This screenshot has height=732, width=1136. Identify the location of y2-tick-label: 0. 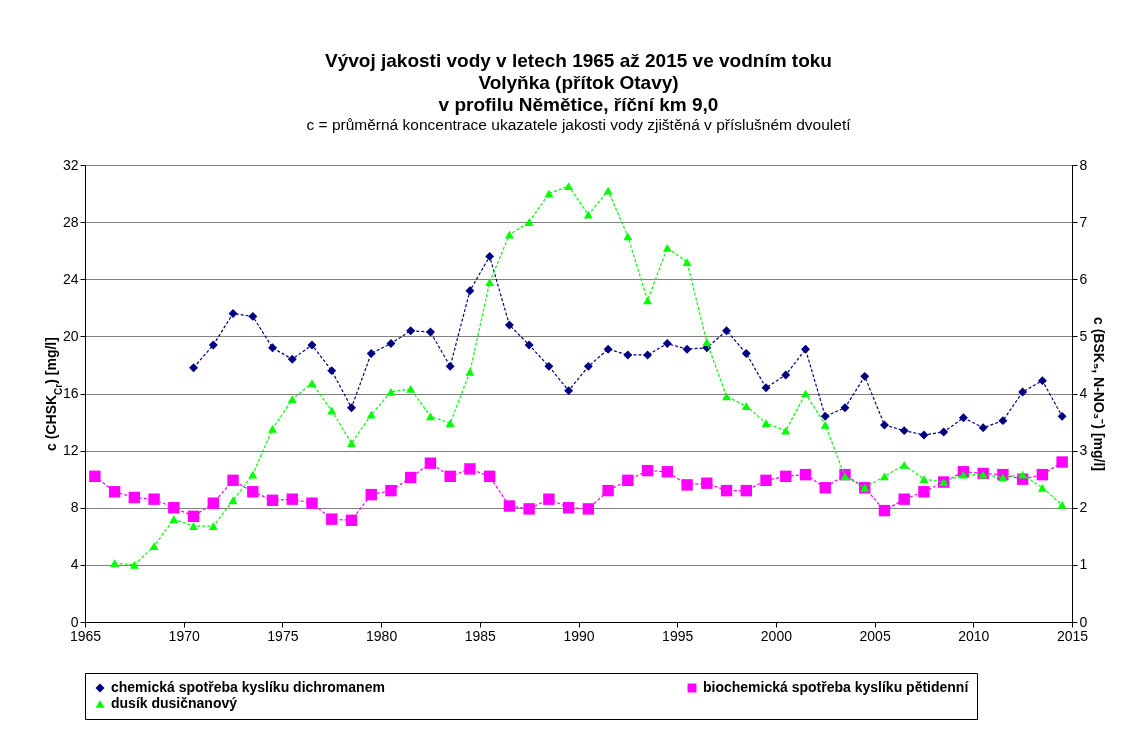
(1083, 621).